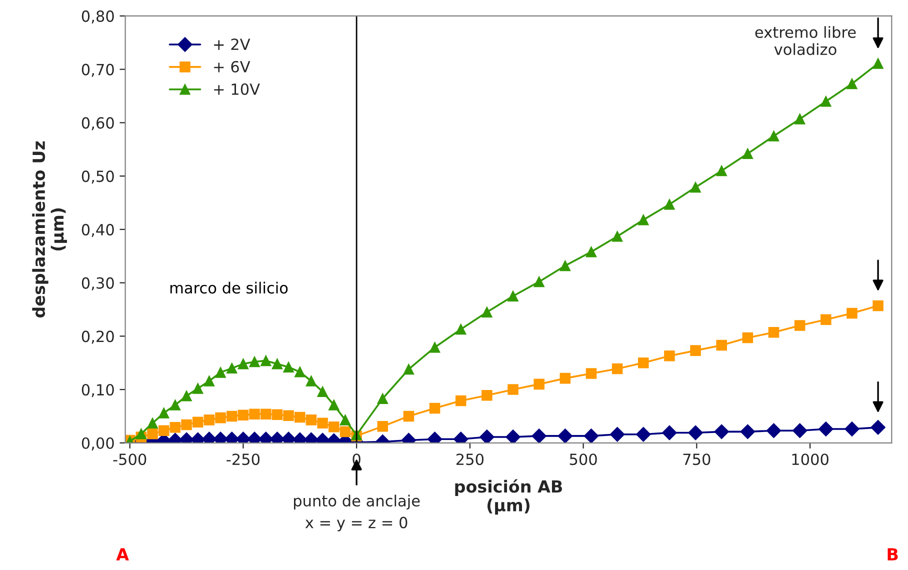  What do you see at coordinates (98, 443) in the screenshot?
I see `y-tick-label: 0,00` at bounding box center [98, 443].